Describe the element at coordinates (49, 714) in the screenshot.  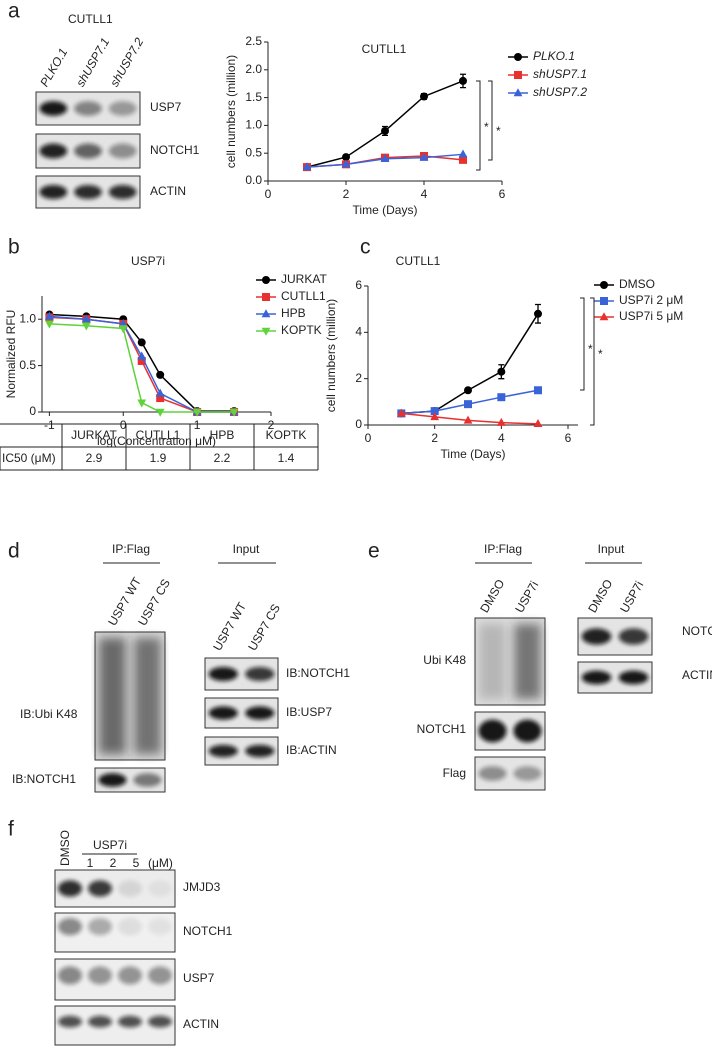
I see `blot-label: IB:Ubi K48` at that location.